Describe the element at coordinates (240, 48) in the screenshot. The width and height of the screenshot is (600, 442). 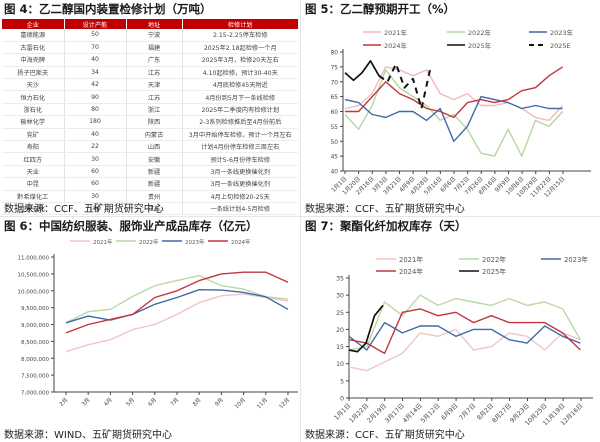
I see `table-cell: 2025年2.18起检修一个月` at that location.